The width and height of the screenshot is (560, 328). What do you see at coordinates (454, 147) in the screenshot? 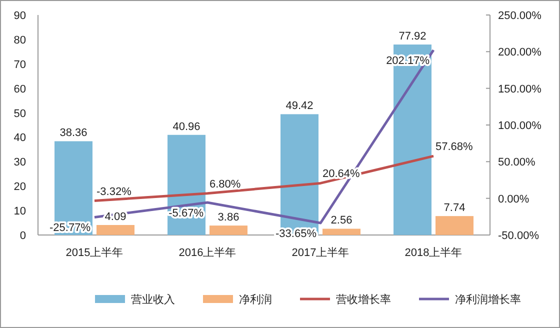
I see `data-label: 57.68%` at bounding box center [454, 147].